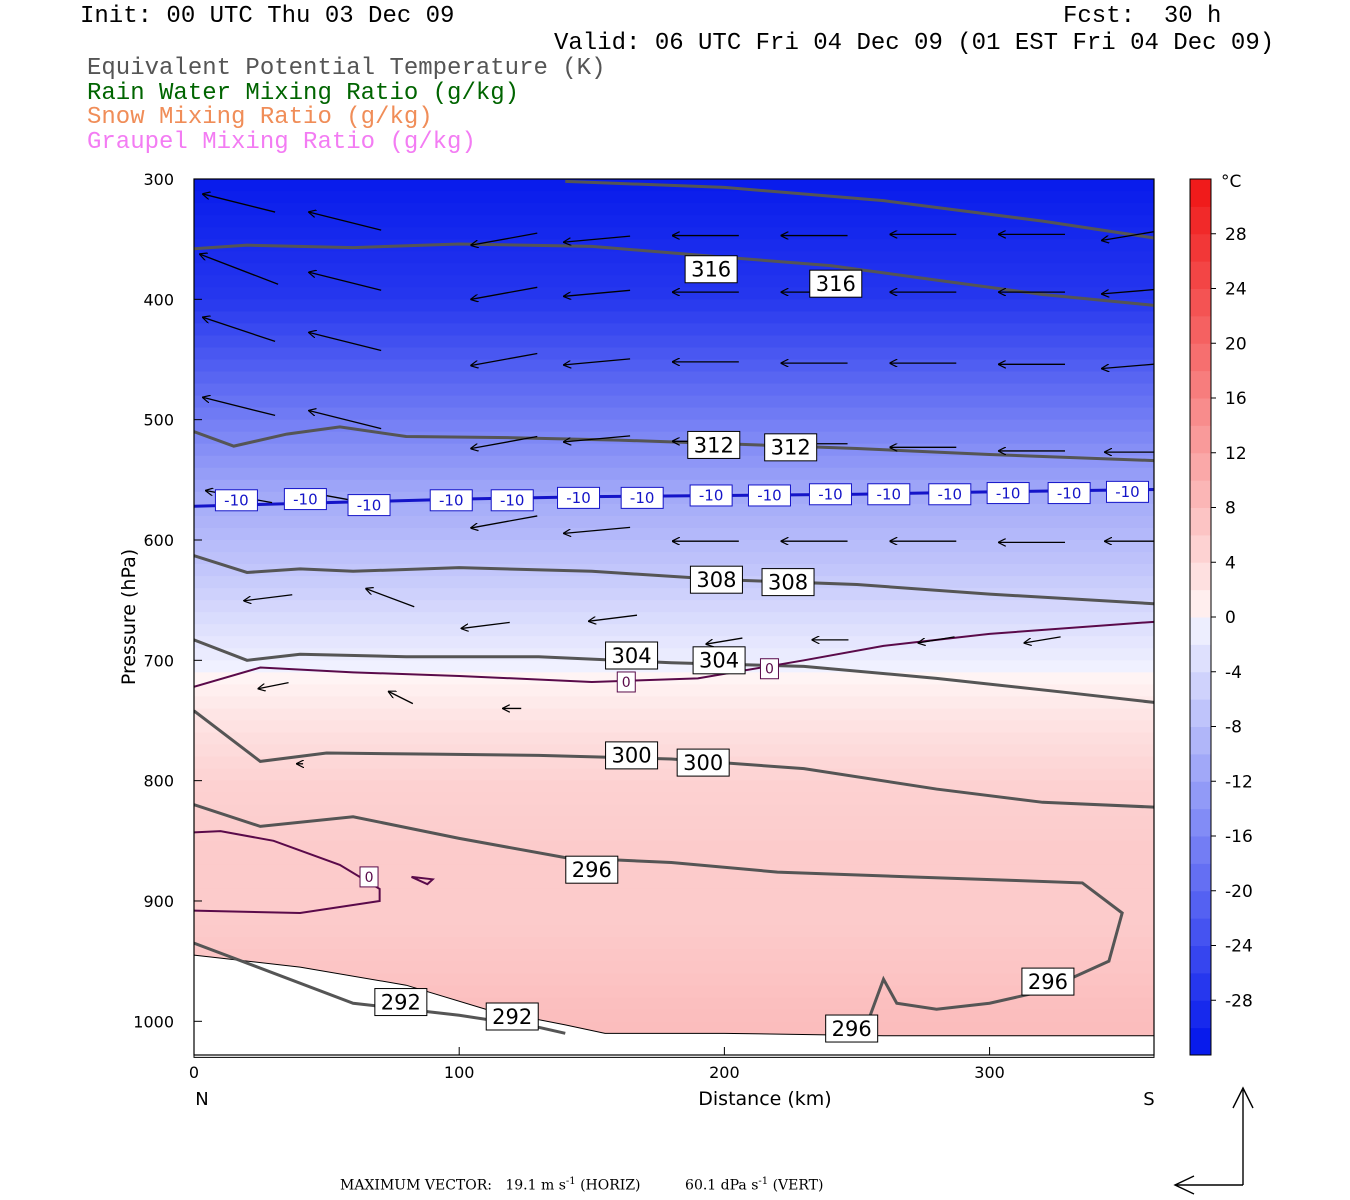 The width and height of the screenshot is (1350, 1200). Describe the element at coordinates (153, 1021) in the screenshot. I see `y-tick-label: 1000` at that location.